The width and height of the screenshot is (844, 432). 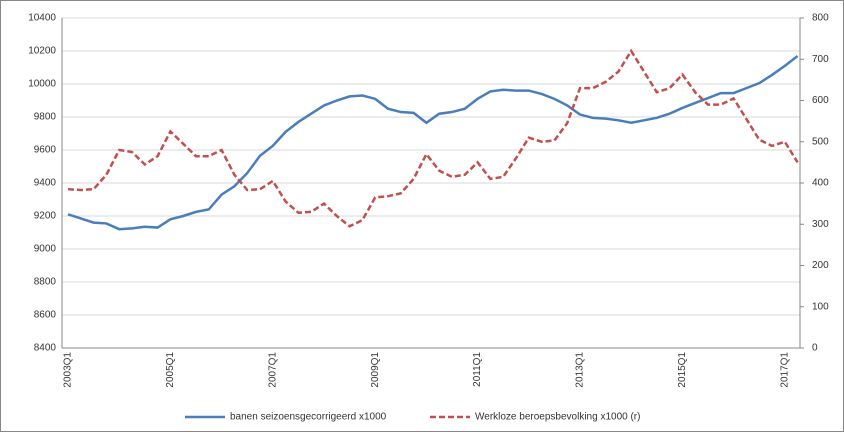 What do you see at coordinates (784, 370) in the screenshot?
I see `x-tick-label: 2017Q1` at bounding box center [784, 370].